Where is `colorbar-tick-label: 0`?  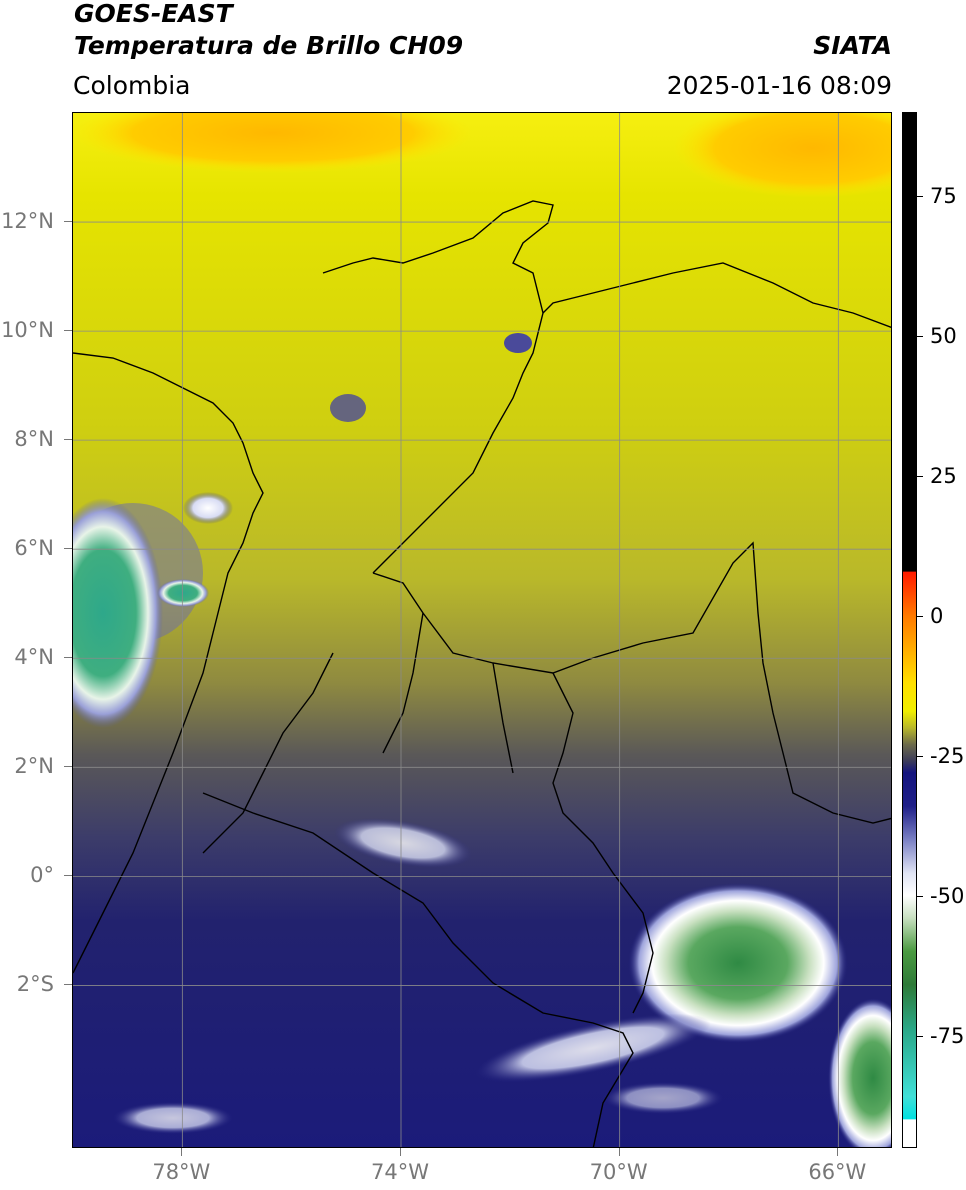
colorbar-tick-label: 0 is located at coordinates (937, 616).